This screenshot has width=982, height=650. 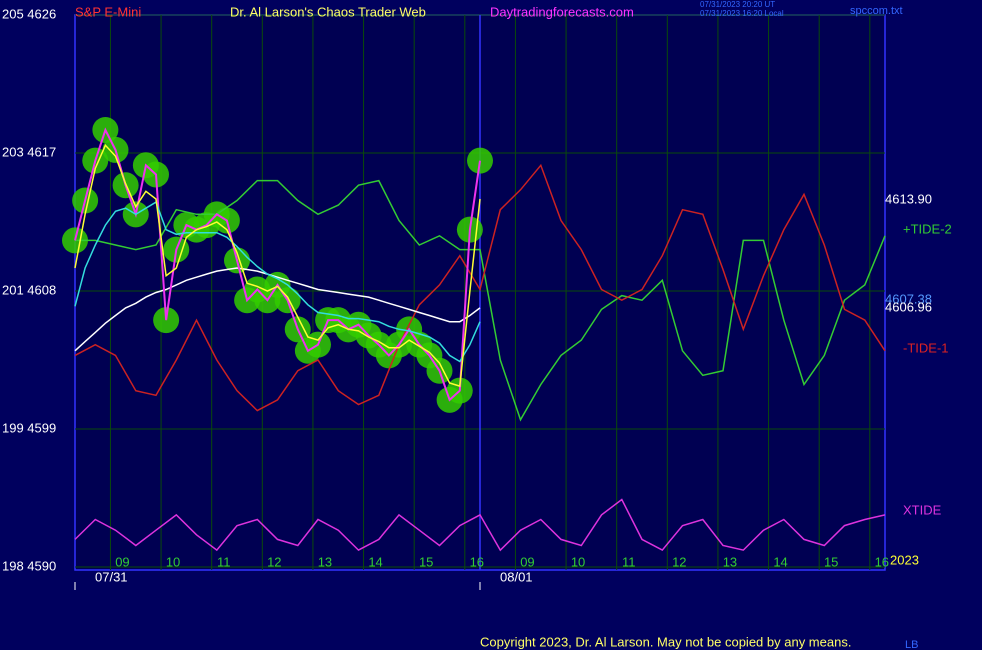 I want to click on last-value: 4607.38, so click(x=908, y=298).